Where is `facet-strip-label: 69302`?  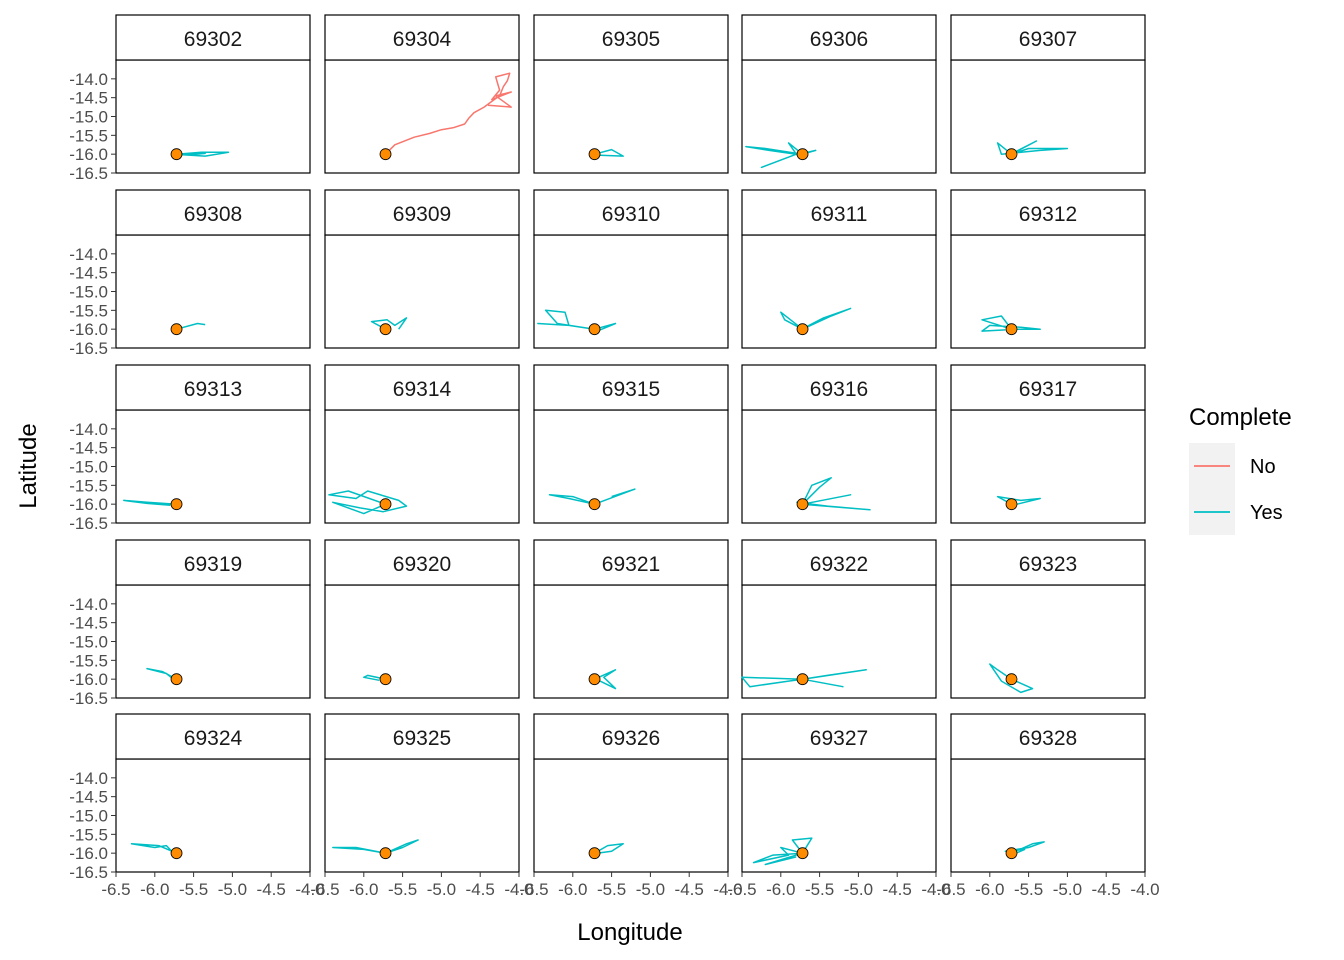
facet-strip-label: 69302 is located at coordinates (213, 39).